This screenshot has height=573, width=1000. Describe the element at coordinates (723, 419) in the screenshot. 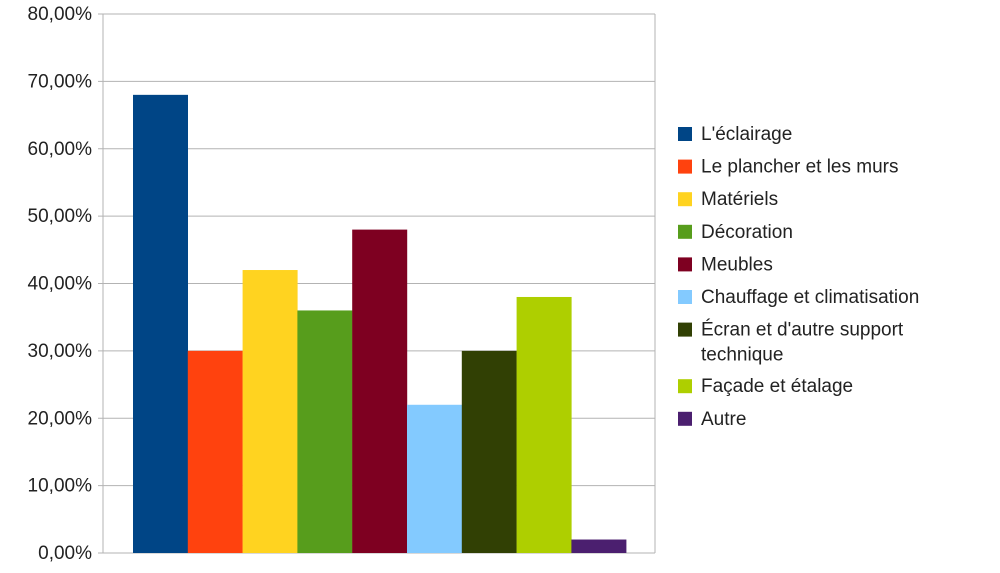

I see `legend-label: Autre` at that location.